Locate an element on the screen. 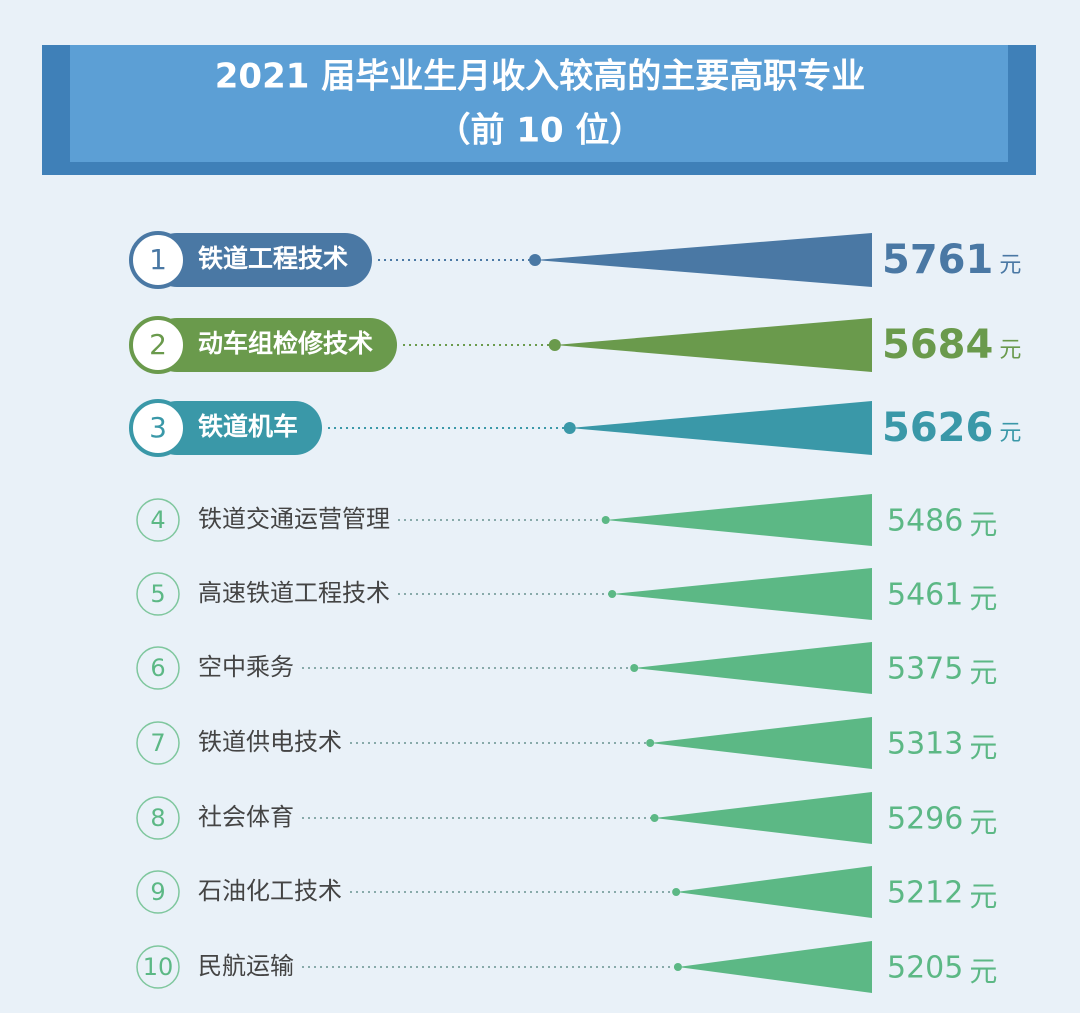  category-label: 铁道机车 is located at coordinates (248, 426).